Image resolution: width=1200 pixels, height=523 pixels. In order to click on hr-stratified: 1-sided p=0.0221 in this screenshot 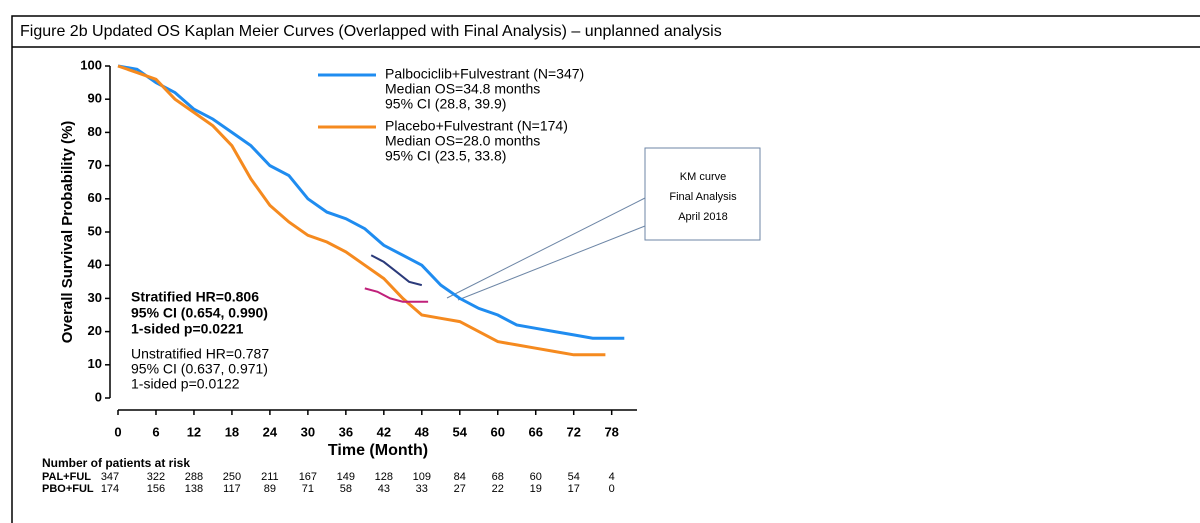, I will do `click(187, 329)`.